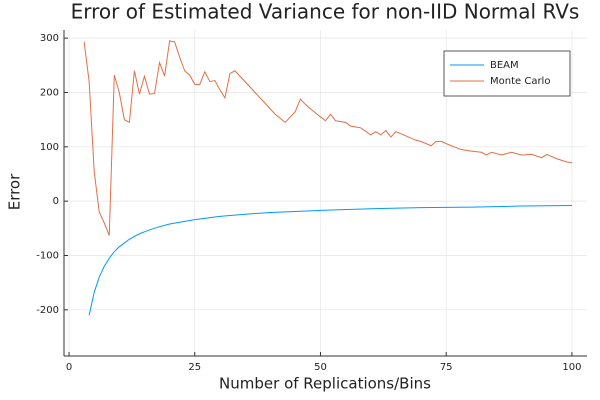 The image size is (600, 400). What do you see at coordinates (325, 384) in the screenshot?
I see `x-axis-label: Number of Replications/Bins` at bounding box center [325, 384].